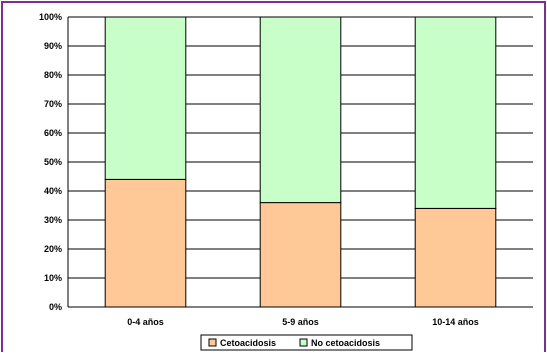 This screenshot has width=547, height=353. What do you see at coordinates (300, 322) in the screenshot?
I see `x-category-label: 5-9 años` at bounding box center [300, 322].